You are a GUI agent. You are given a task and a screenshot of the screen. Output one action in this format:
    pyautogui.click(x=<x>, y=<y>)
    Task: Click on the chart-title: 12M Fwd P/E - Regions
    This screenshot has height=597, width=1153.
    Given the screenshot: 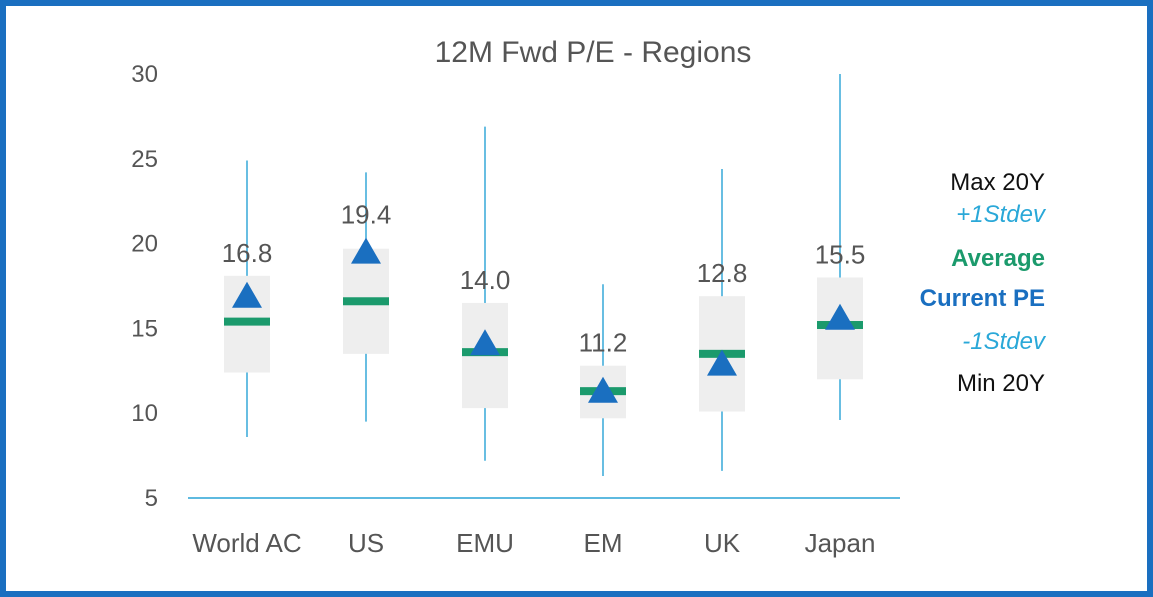 What is the action you would take?
    pyautogui.click(x=593, y=52)
    